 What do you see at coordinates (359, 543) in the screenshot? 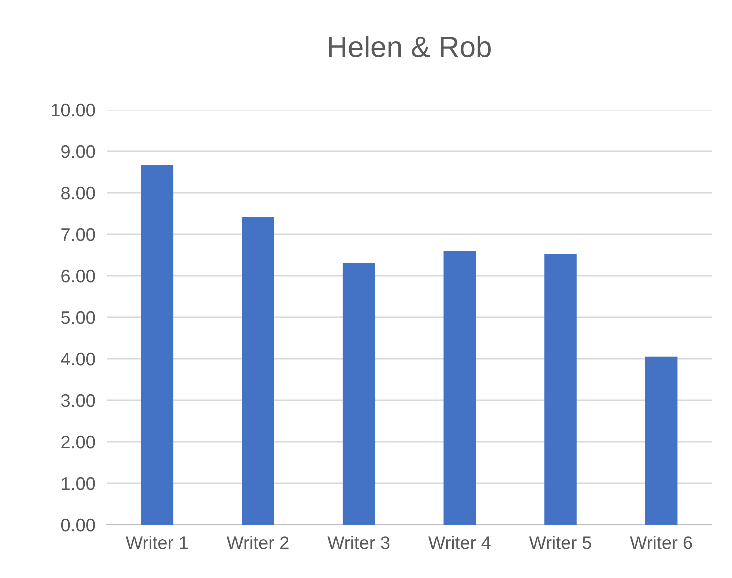
I see `x-tick-label: Writer 3` at bounding box center [359, 543].